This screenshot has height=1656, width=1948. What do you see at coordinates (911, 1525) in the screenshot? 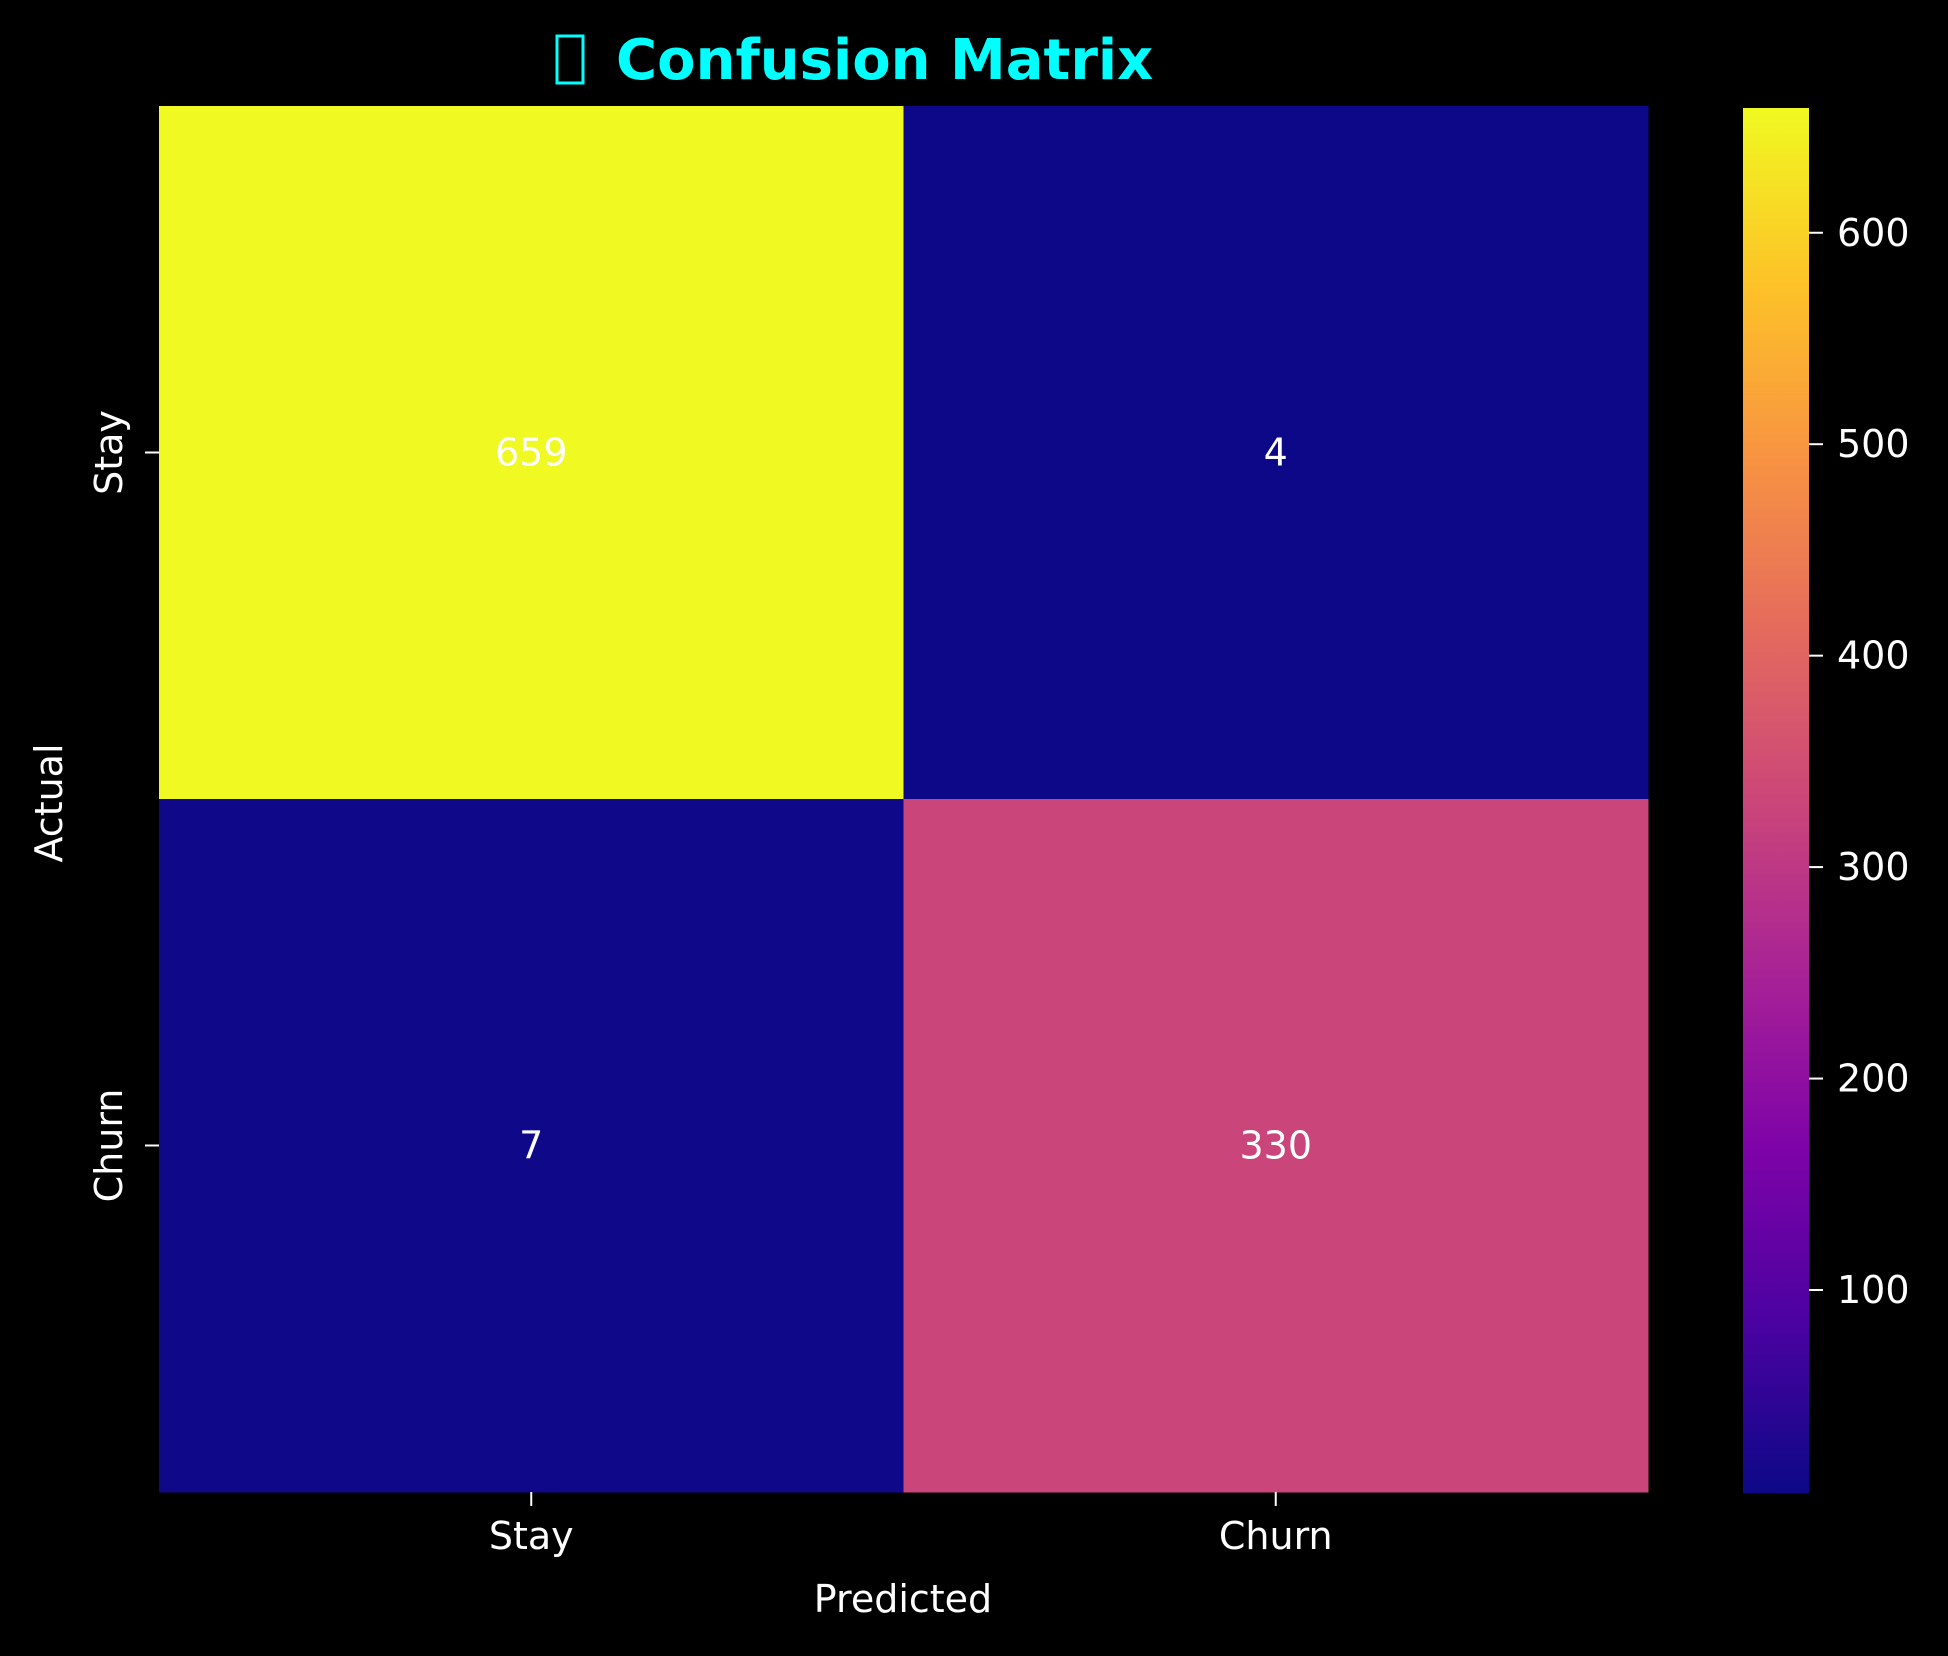
I see `x-axis-ticks: Stay Churn` at bounding box center [911, 1525].